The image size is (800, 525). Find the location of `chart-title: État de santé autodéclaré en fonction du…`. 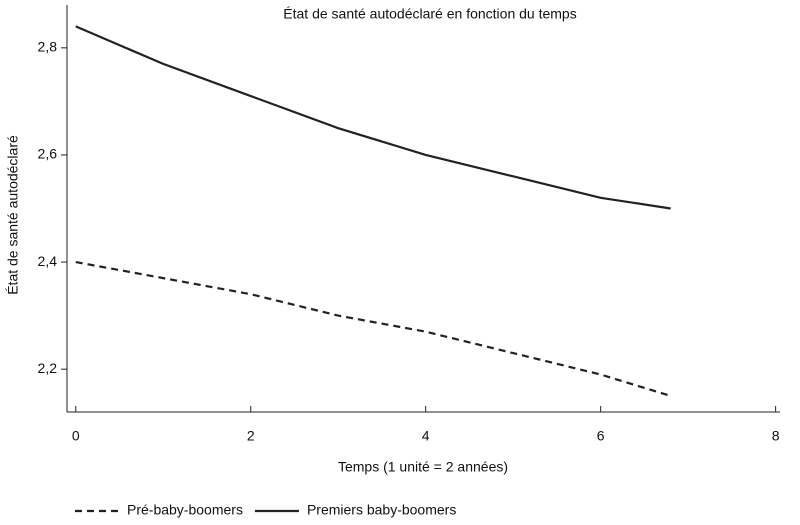

chart-title: État de santé autodéclaré en fonction du… is located at coordinates (429, 14).